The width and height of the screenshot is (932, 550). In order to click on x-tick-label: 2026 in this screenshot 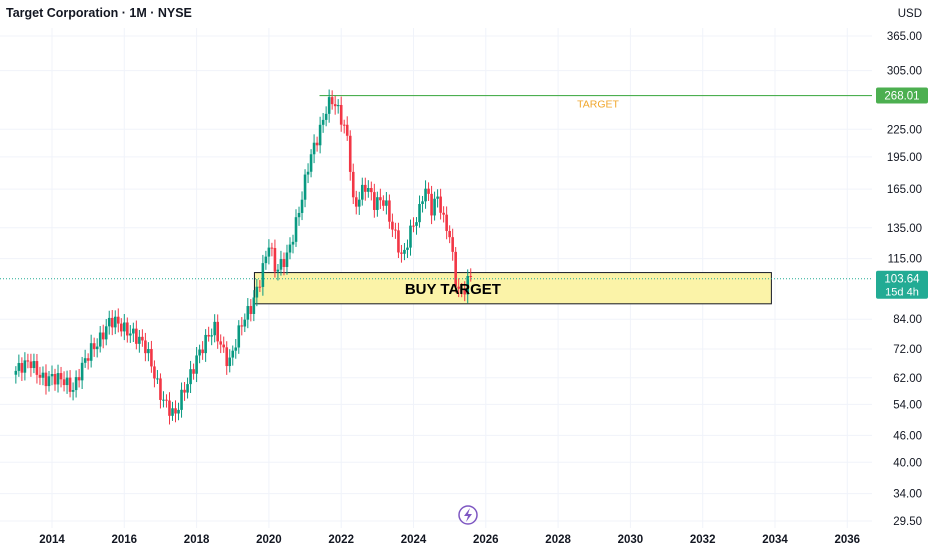, I will do `click(486, 540)`.